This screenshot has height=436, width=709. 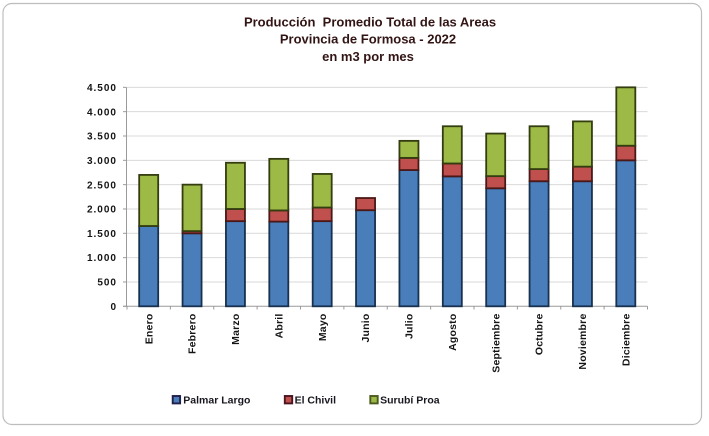 I want to click on svg-text: 4.000, so click(x=102, y=112).